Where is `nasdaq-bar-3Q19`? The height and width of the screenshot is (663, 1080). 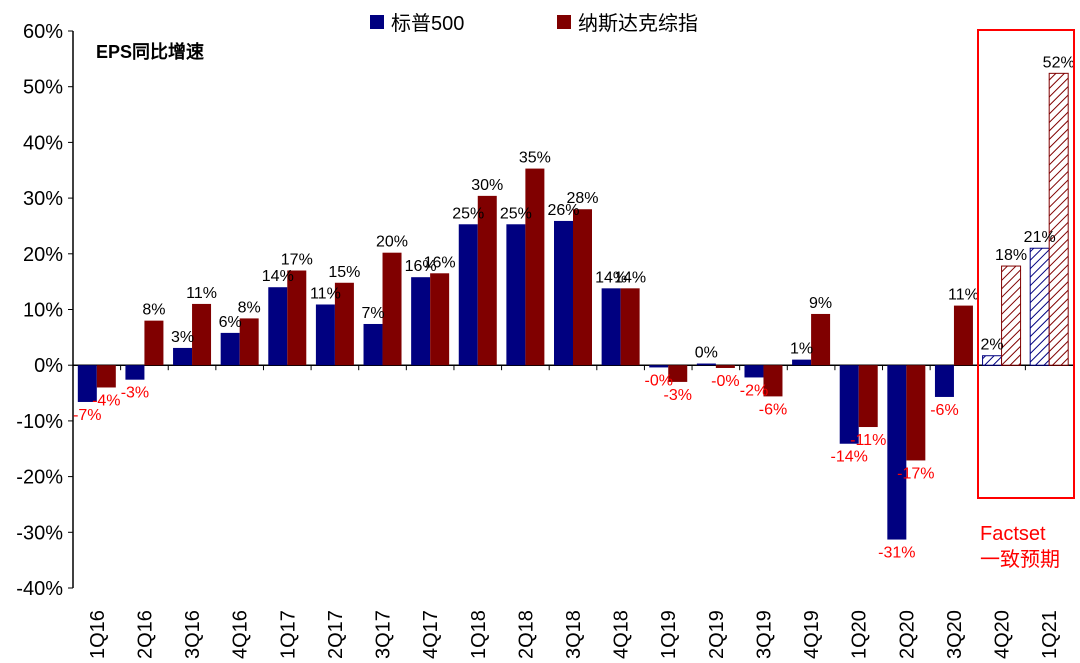
nasdaq-bar-3Q19 is located at coordinates (773, 381).